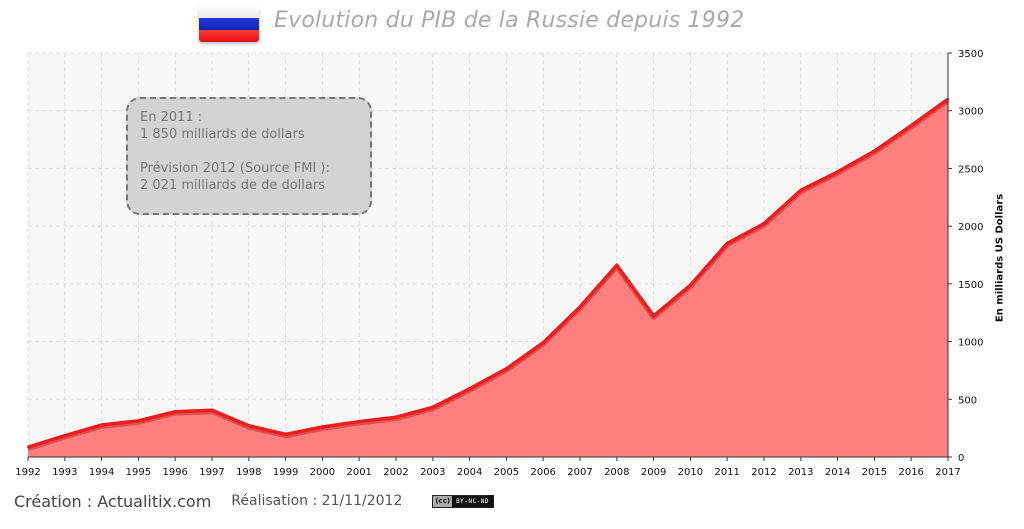  Describe the element at coordinates (690, 472) in the screenshot. I see `x-tick-label: 2010` at that location.